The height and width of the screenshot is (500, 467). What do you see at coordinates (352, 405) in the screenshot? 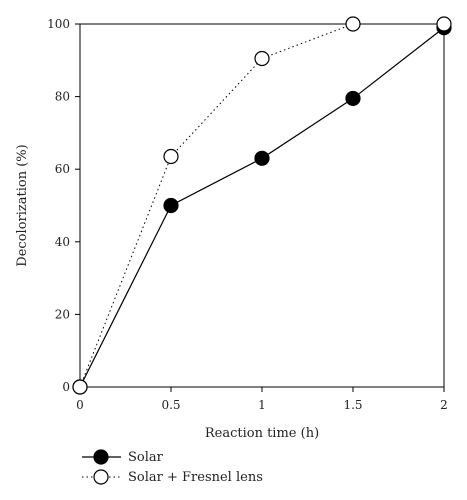
I see `x-tick-label: 1.5` at bounding box center [352, 405].